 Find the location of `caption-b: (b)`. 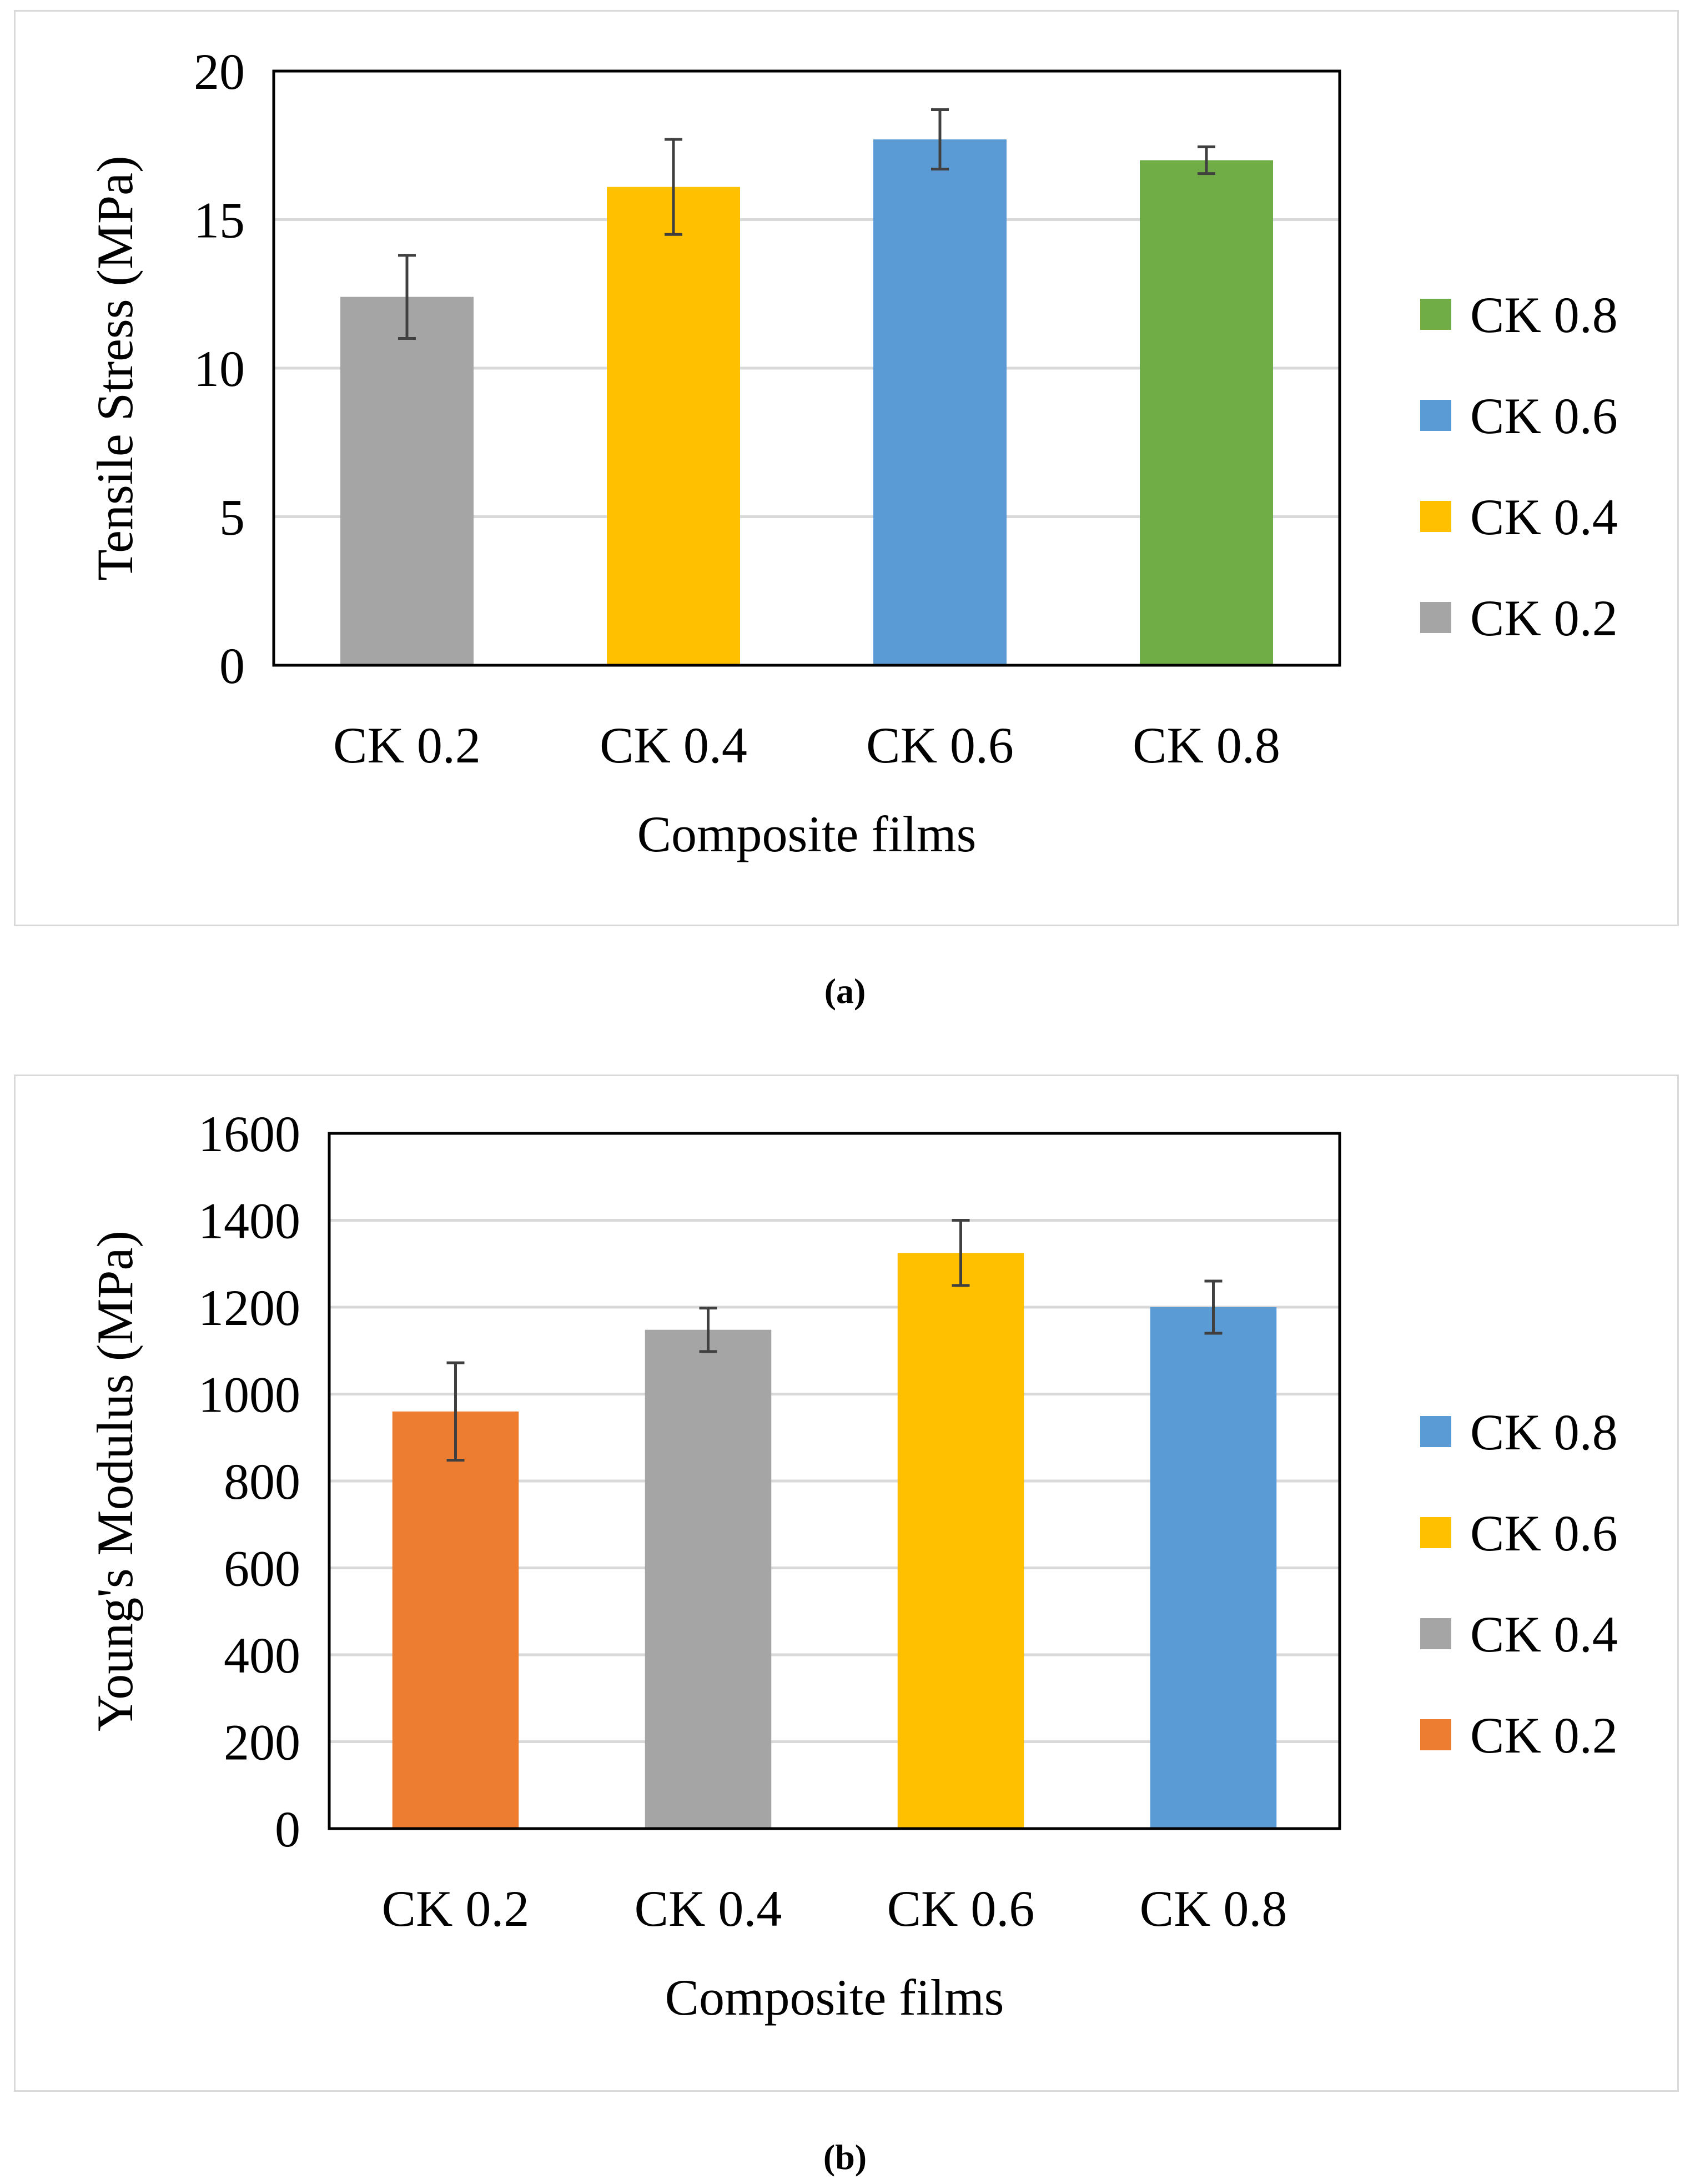

caption-b: (b) is located at coordinates (845, 2157).